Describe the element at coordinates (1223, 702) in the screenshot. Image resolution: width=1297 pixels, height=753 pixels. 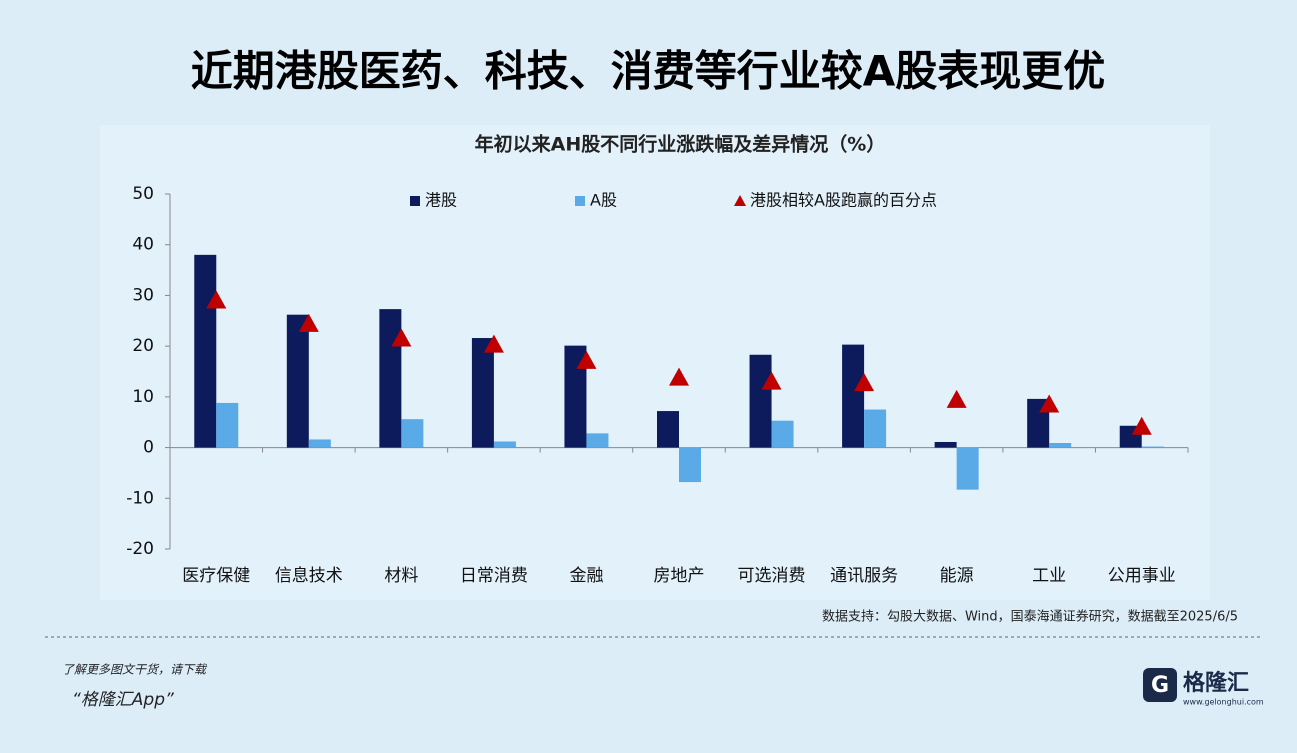
I see `logo-url: www.gelonghui.com` at that location.